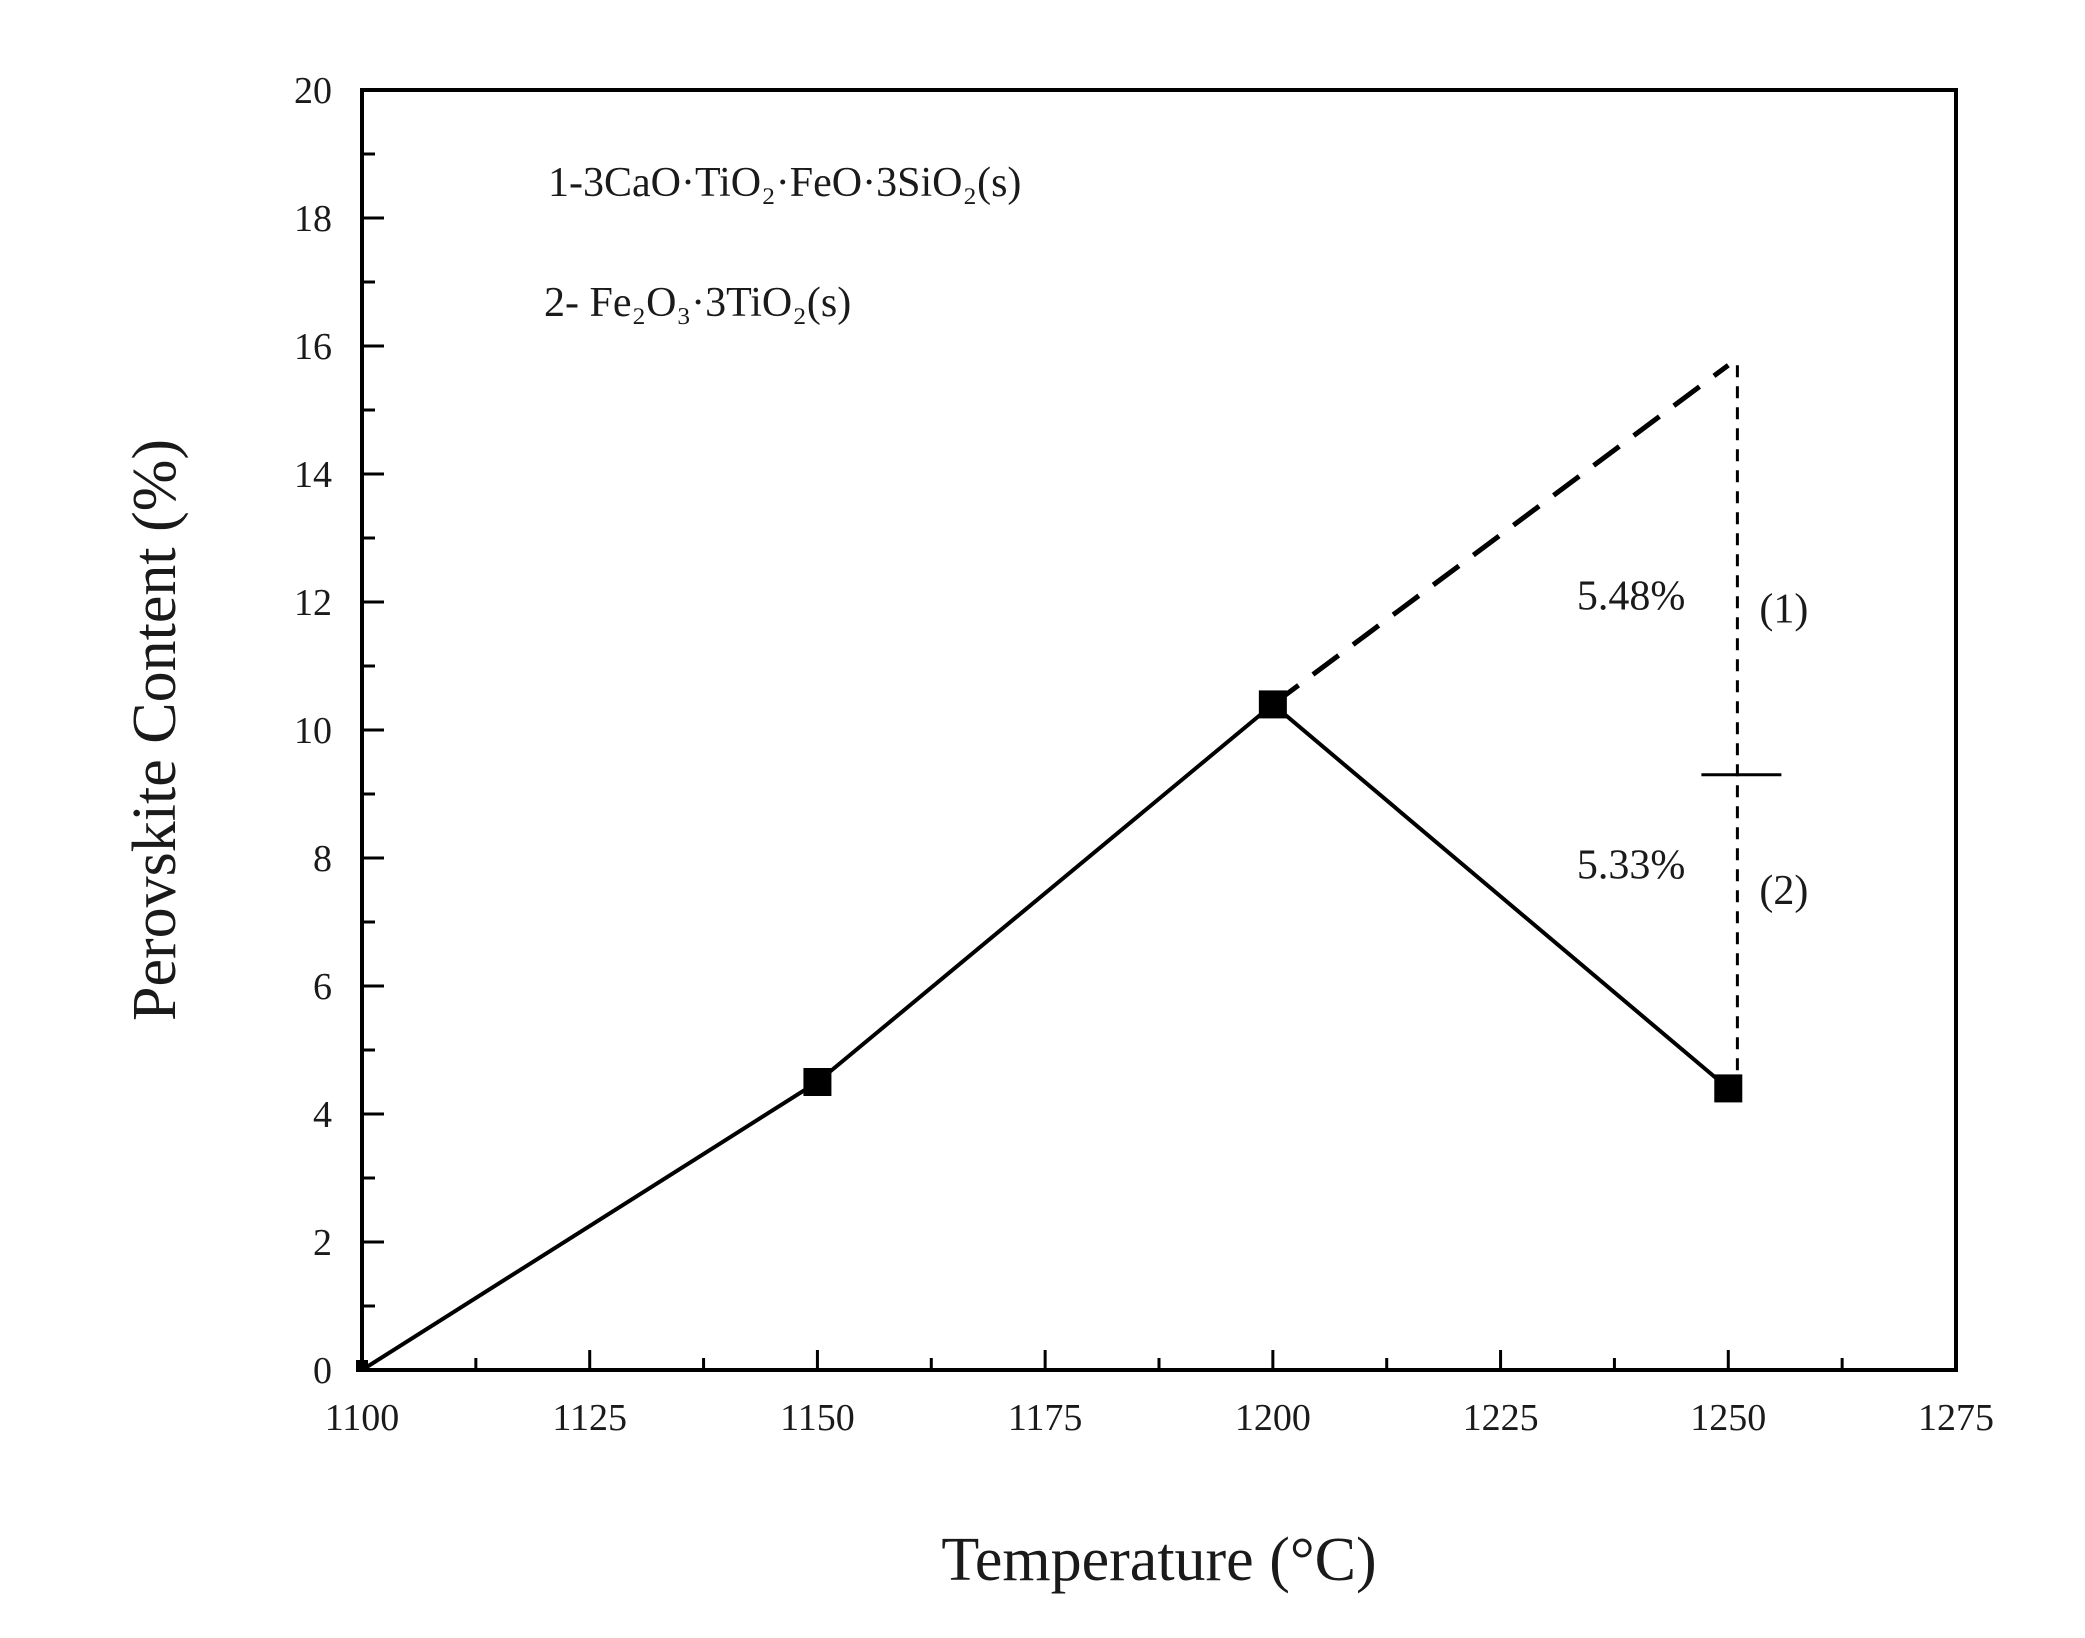  Describe the element at coordinates (817, 1418) in the screenshot. I see `x-tick-label-2: 1150` at that location.